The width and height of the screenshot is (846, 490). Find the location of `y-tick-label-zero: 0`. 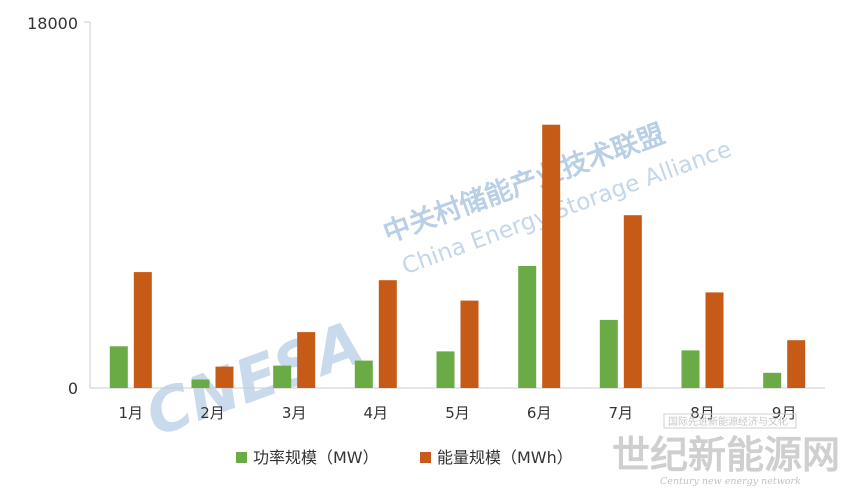

y-tick-label-zero: 0 is located at coordinates (73, 388).